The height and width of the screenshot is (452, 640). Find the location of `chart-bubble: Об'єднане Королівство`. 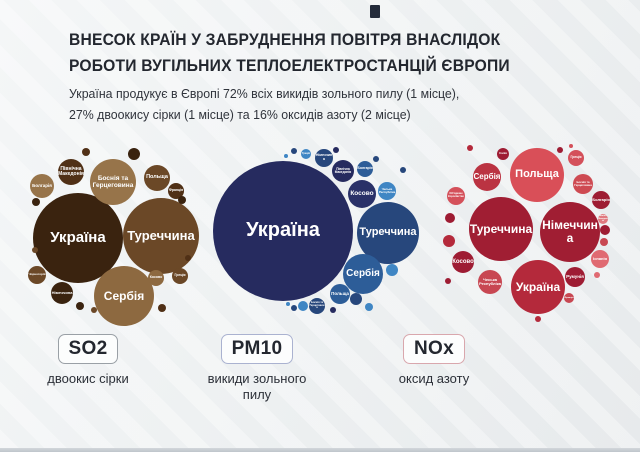

chart-bubble: Об'єднане Королівство is located at coordinates (456, 196).